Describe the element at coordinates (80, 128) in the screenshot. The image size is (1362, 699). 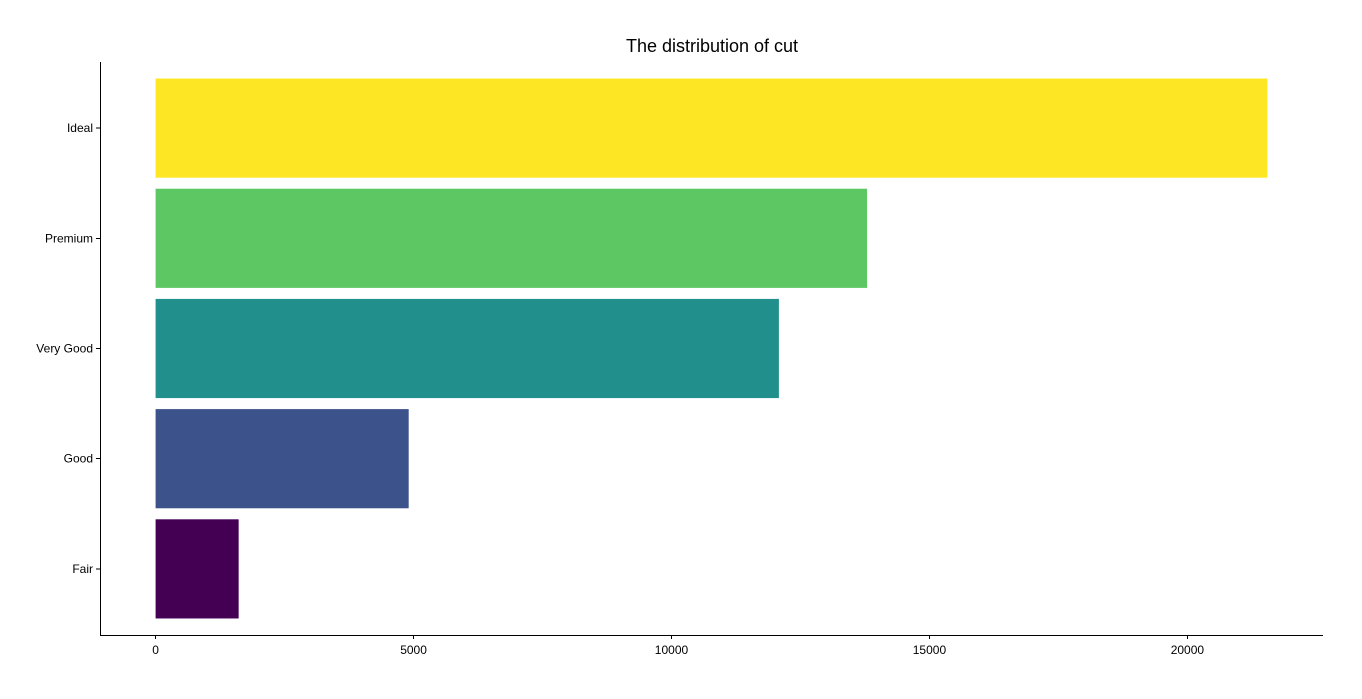
I see `y-tick-label: Ideal` at that location.